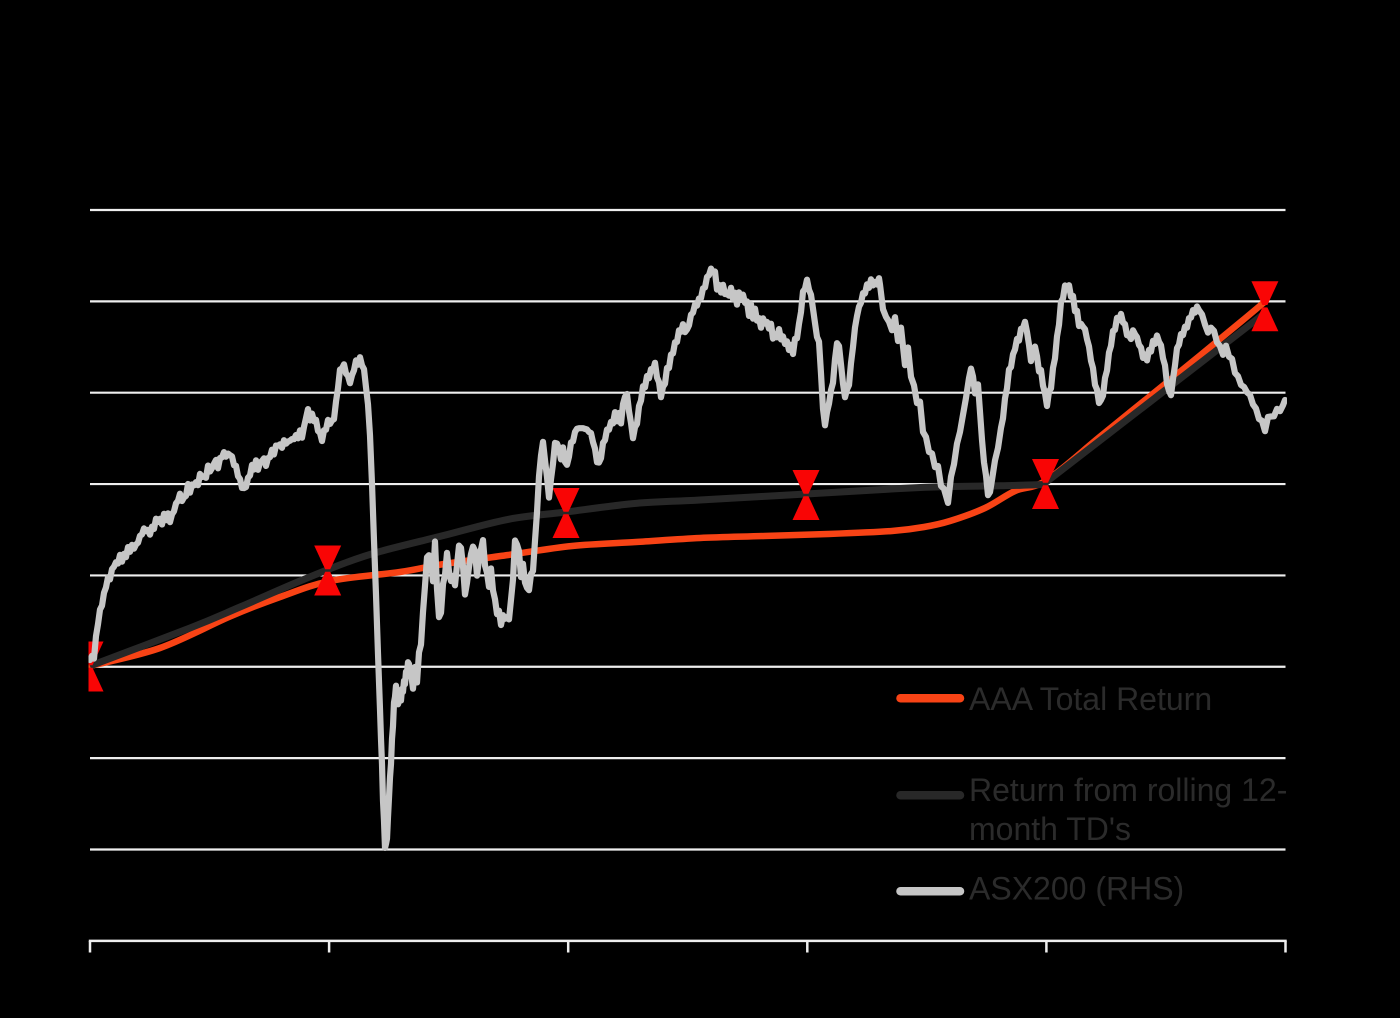  What do you see at coordinates (1090, 699) in the screenshot?
I see `svg-text: AAA Total Return` at bounding box center [1090, 699].